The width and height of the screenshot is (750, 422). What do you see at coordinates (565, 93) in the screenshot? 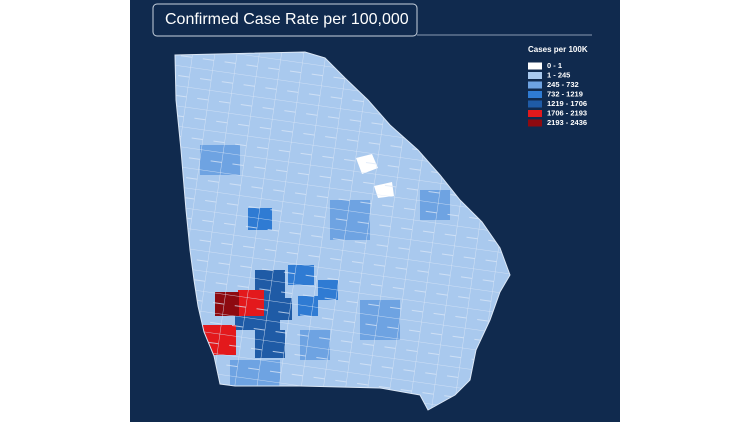
I see `legend-label: 732 - 1219` at bounding box center [565, 93].